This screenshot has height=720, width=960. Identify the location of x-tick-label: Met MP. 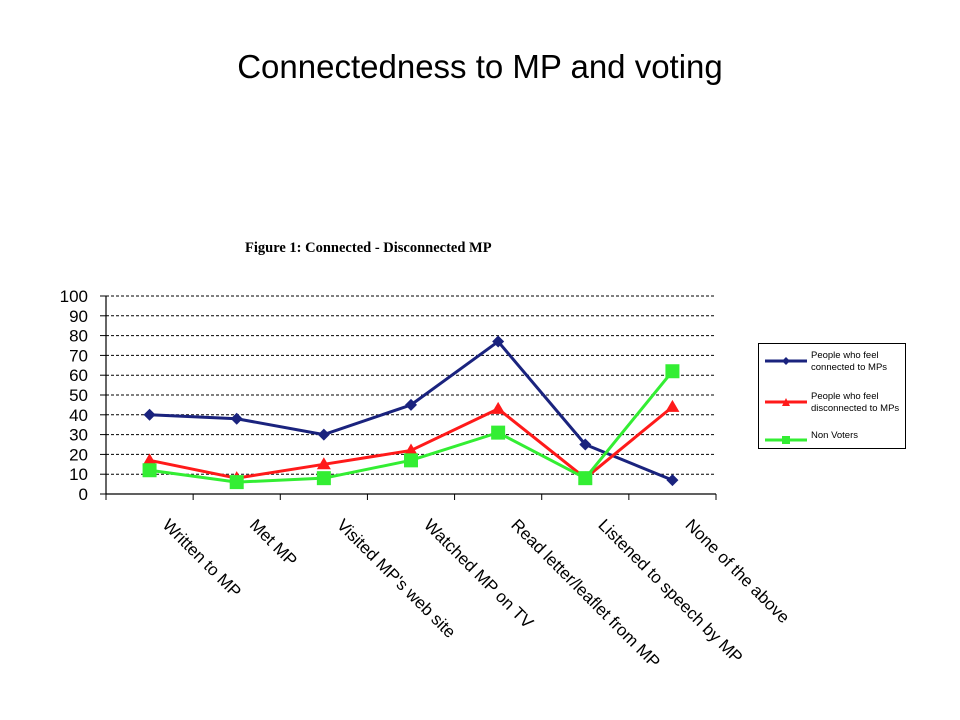
(273, 542).